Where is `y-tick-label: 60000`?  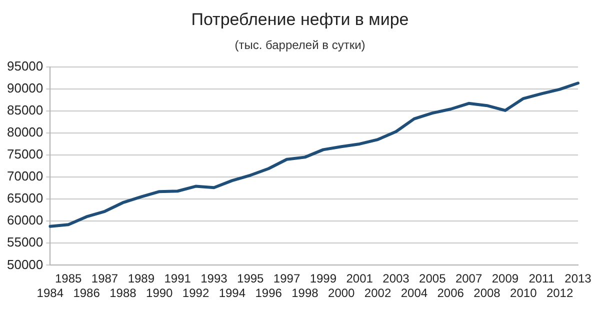
y-tick-label: 60000 is located at coordinates (25, 220).